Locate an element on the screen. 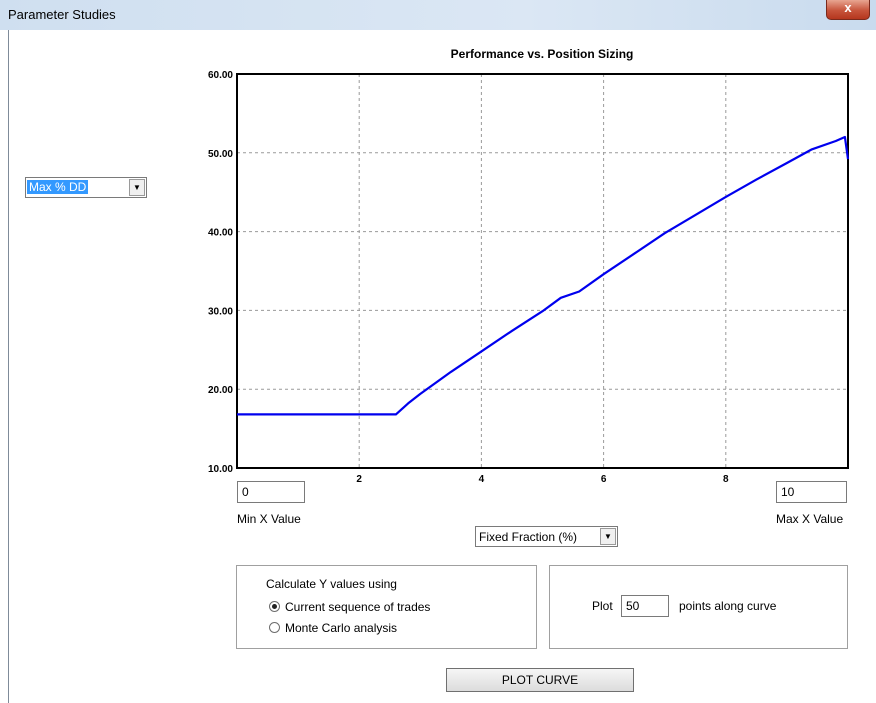 The height and width of the screenshot is (703, 876). y-tick-label: 60.00 is located at coordinates (220, 75).